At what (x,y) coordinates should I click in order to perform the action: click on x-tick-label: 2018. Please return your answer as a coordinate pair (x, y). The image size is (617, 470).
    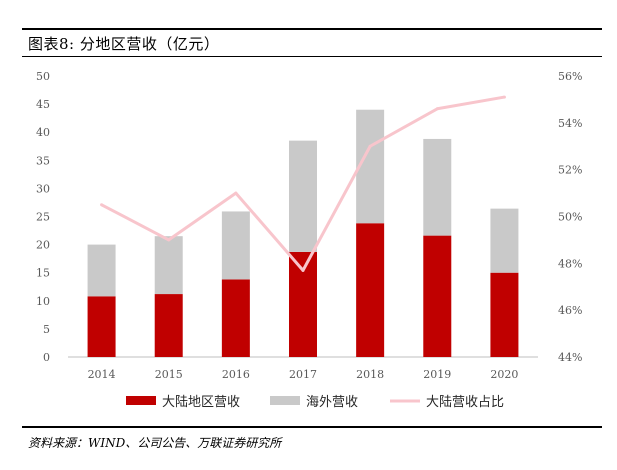
    Looking at the image, I should click on (370, 374).